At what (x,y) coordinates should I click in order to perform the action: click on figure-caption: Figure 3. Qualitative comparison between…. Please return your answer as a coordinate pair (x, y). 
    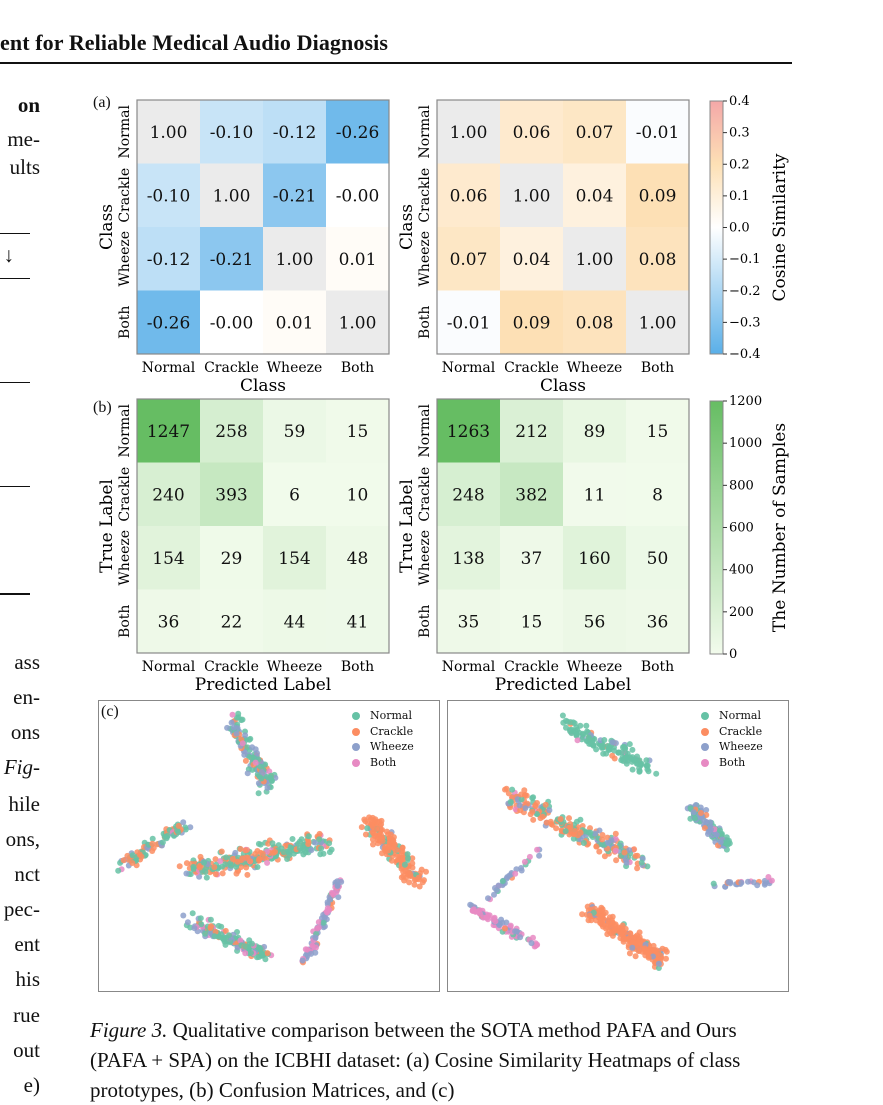
    Looking at the image, I should click on (442, 1060).